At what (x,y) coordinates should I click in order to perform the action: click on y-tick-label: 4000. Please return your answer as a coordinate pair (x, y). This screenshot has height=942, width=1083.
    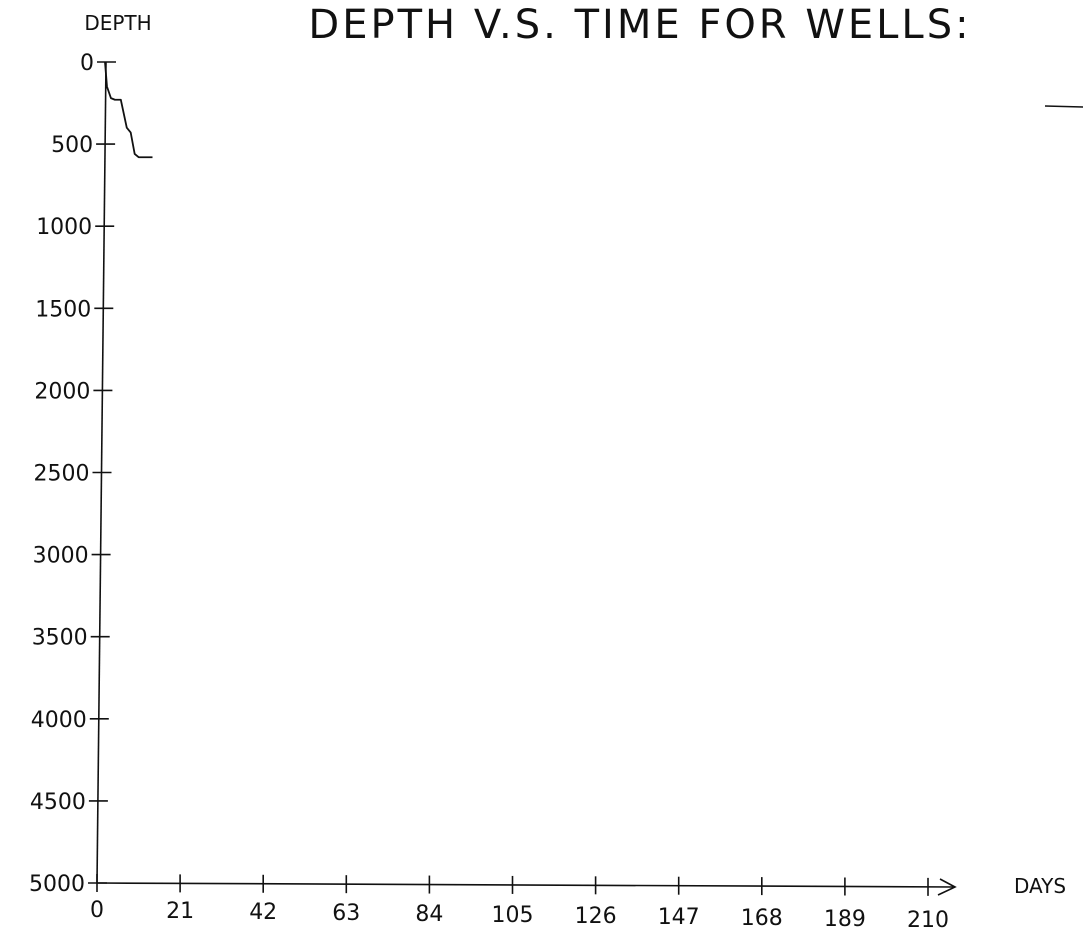
    Looking at the image, I should click on (59, 720).